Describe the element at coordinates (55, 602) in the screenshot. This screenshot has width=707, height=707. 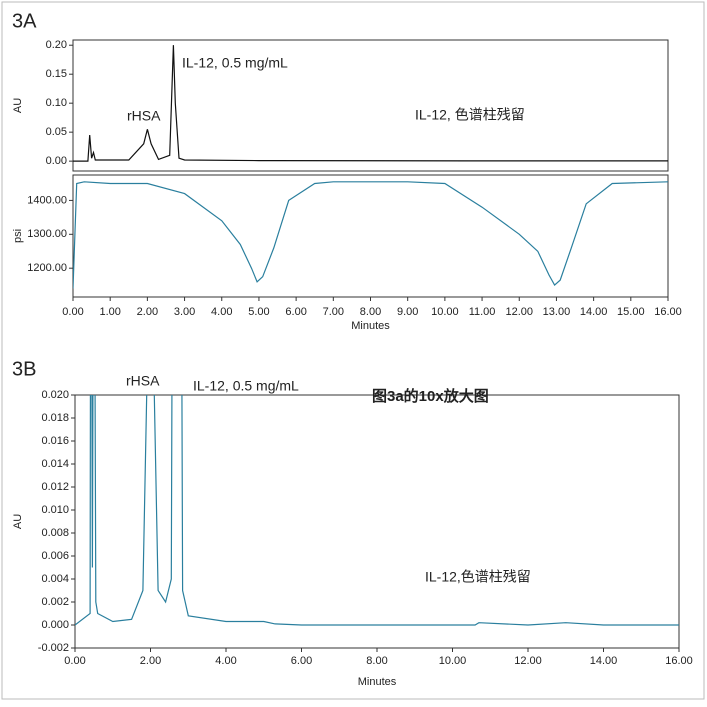
I see `y-tick-label: 0.002` at that location.